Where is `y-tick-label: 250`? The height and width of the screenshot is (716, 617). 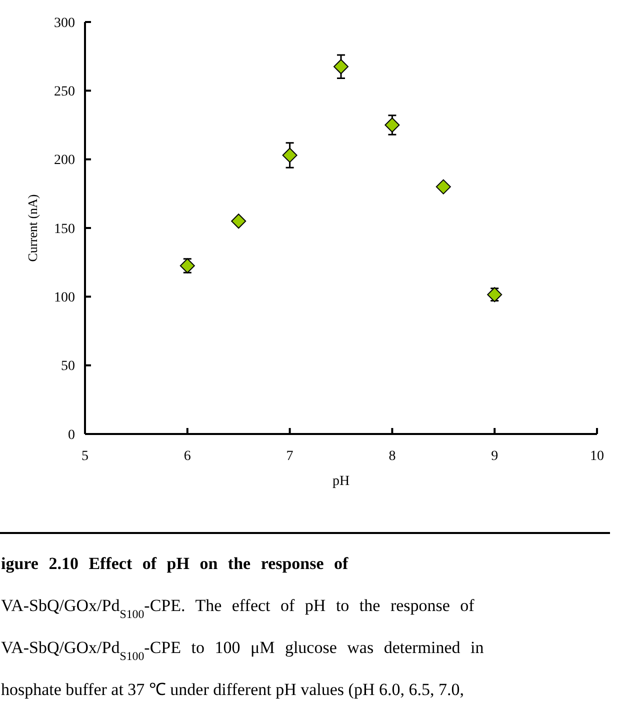
y-tick-label: 250 is located at coordinates (64, 92).